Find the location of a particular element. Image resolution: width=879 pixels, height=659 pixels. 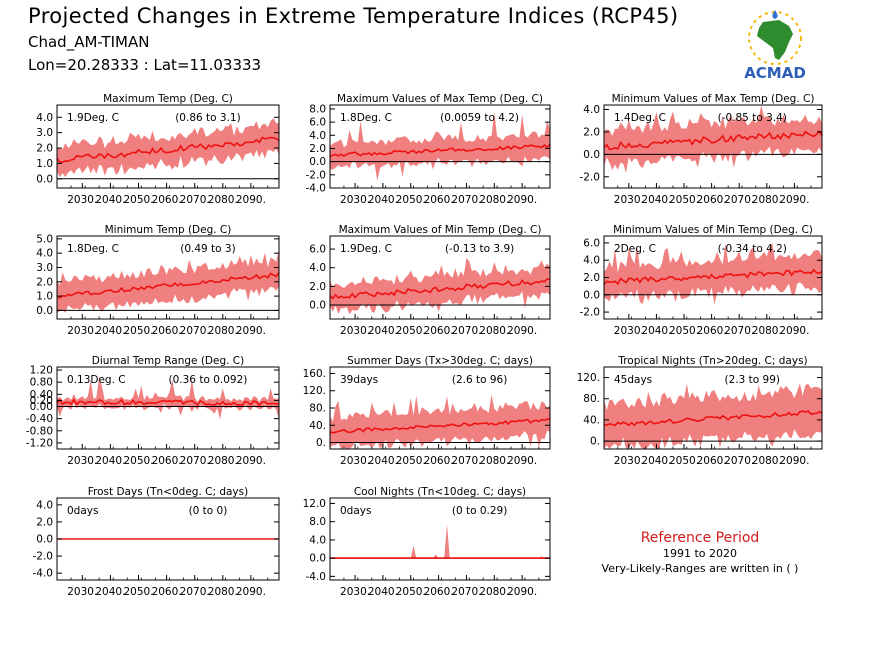

y-tick-label: 0.20 is located at coordinates (41, 401).